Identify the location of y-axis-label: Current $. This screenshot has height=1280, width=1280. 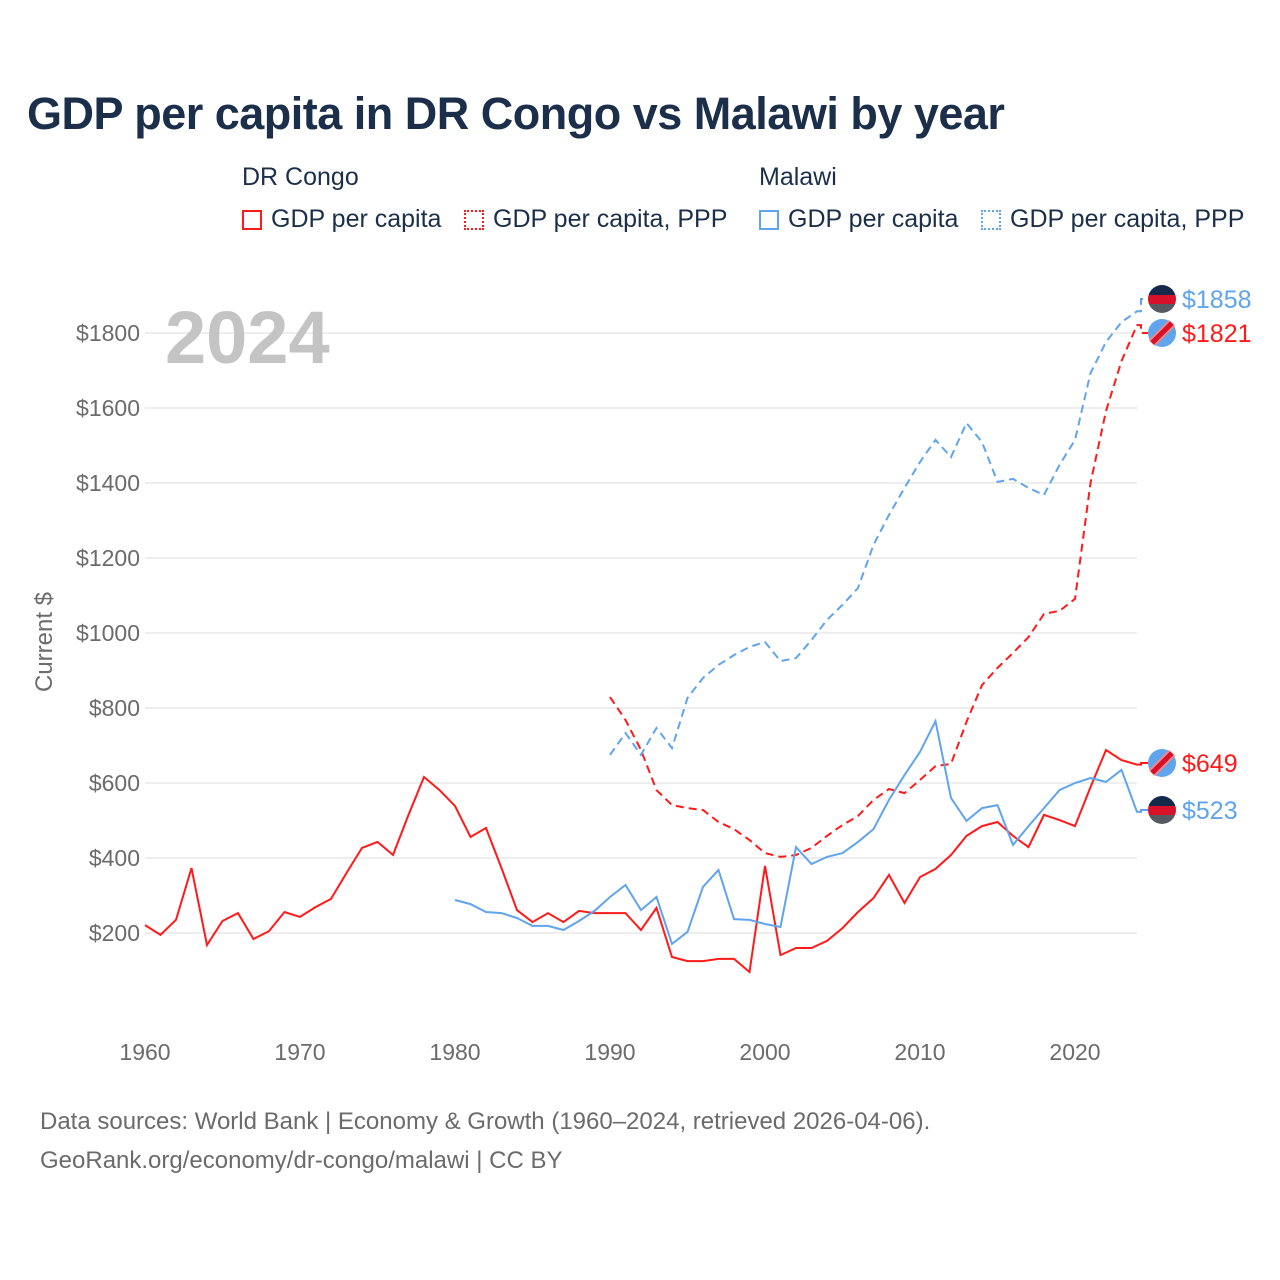
(44, 642).